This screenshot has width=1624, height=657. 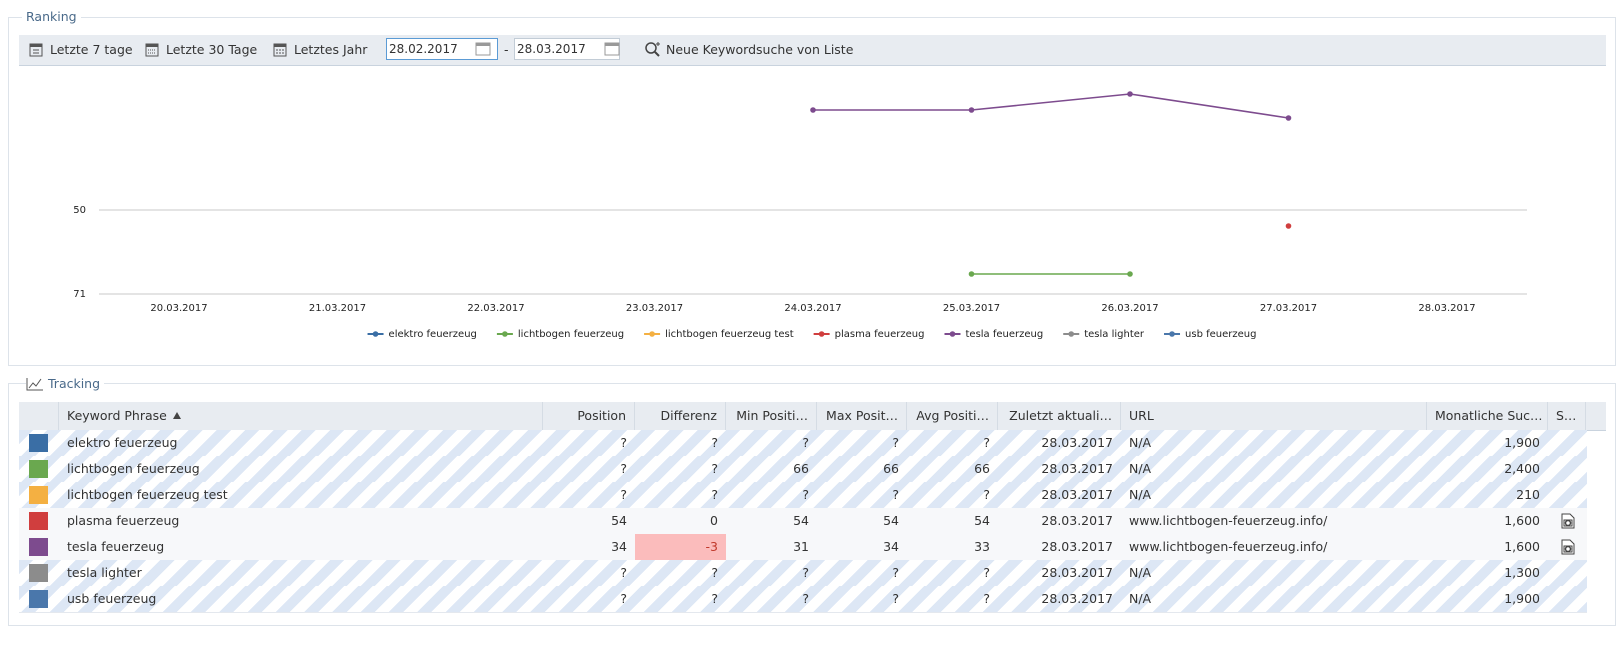 I want to click on column-header: Differenz, so click(x=680, y=416).